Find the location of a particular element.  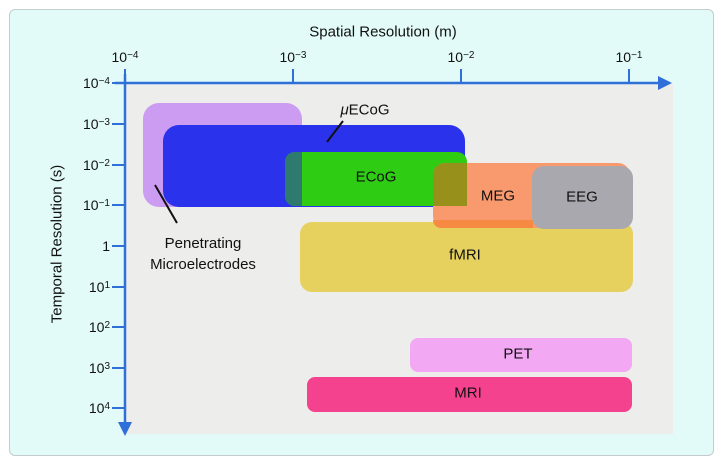

fmri-box-label: fMRI is located at coordinates (465, 255).